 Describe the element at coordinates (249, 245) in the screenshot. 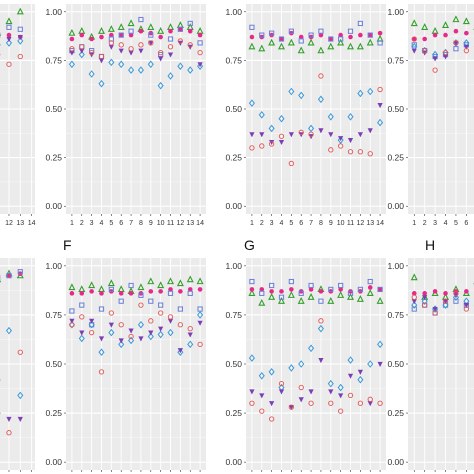

I see `panel-label-g: G` at that location.